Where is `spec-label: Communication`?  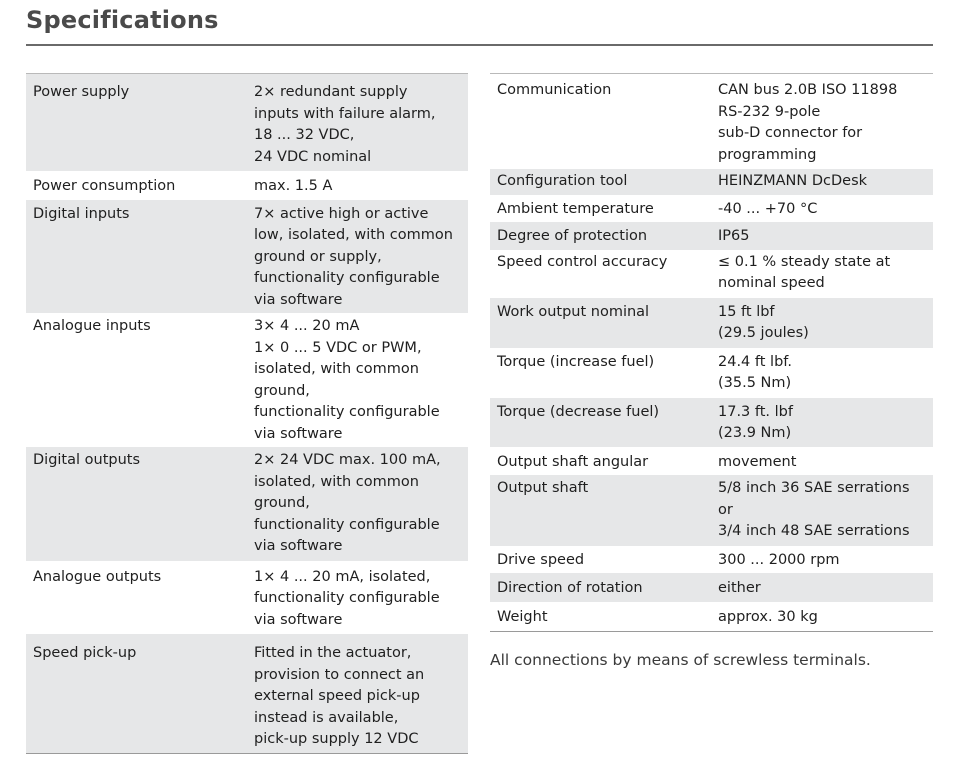 spec-label: Communication is located at coordinates (554, 90).